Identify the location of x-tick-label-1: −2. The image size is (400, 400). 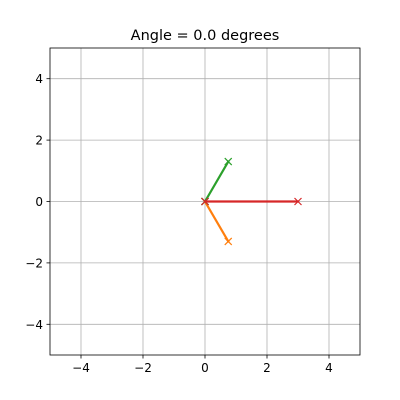
(143, 368).